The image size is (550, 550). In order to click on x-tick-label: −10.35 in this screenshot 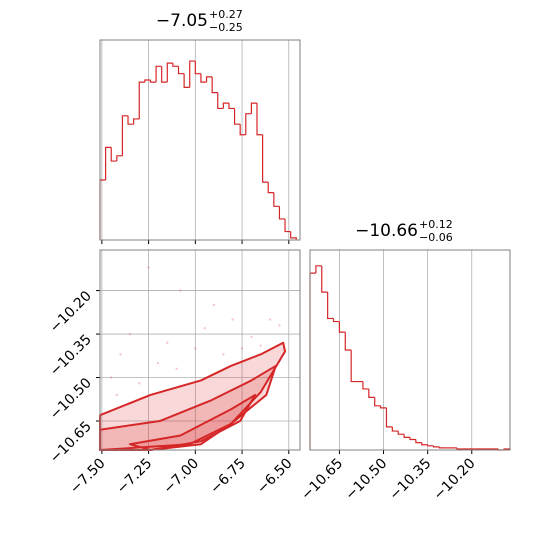, I will do `click(411, 480)`.